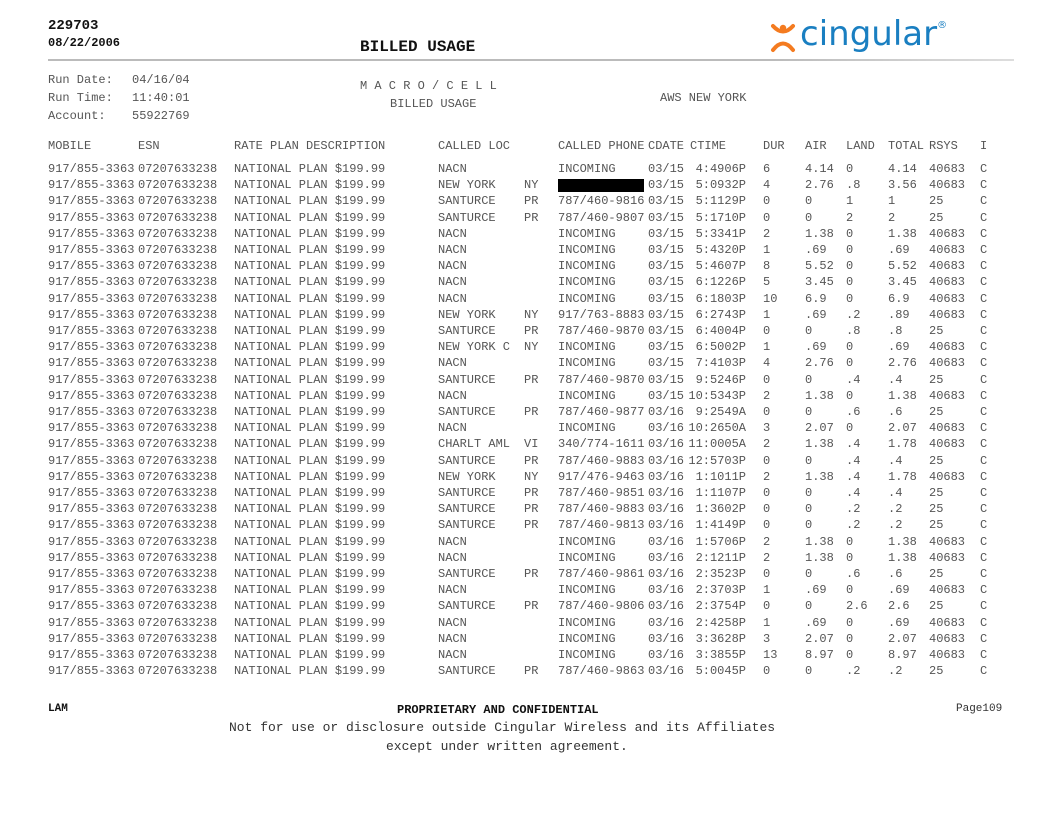  What do you see at coordinates (783, 38) in the screenshot?
I see `cingular-jack-icon` at bounding box center [783, 38].